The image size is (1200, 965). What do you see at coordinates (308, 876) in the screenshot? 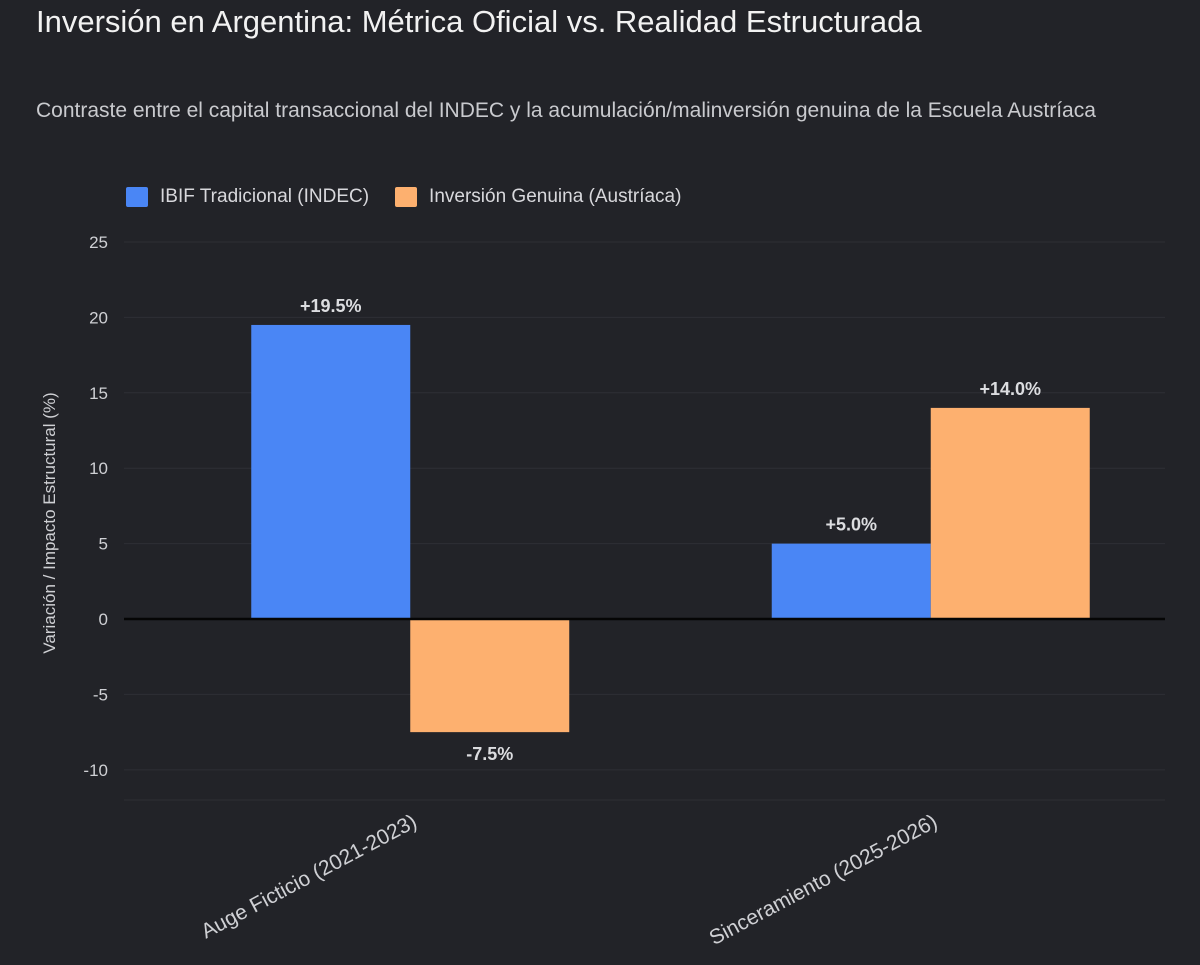
I see `x-category-label-0: Auge Ficticio (2021-2023)` at bounding box center [308, 876].